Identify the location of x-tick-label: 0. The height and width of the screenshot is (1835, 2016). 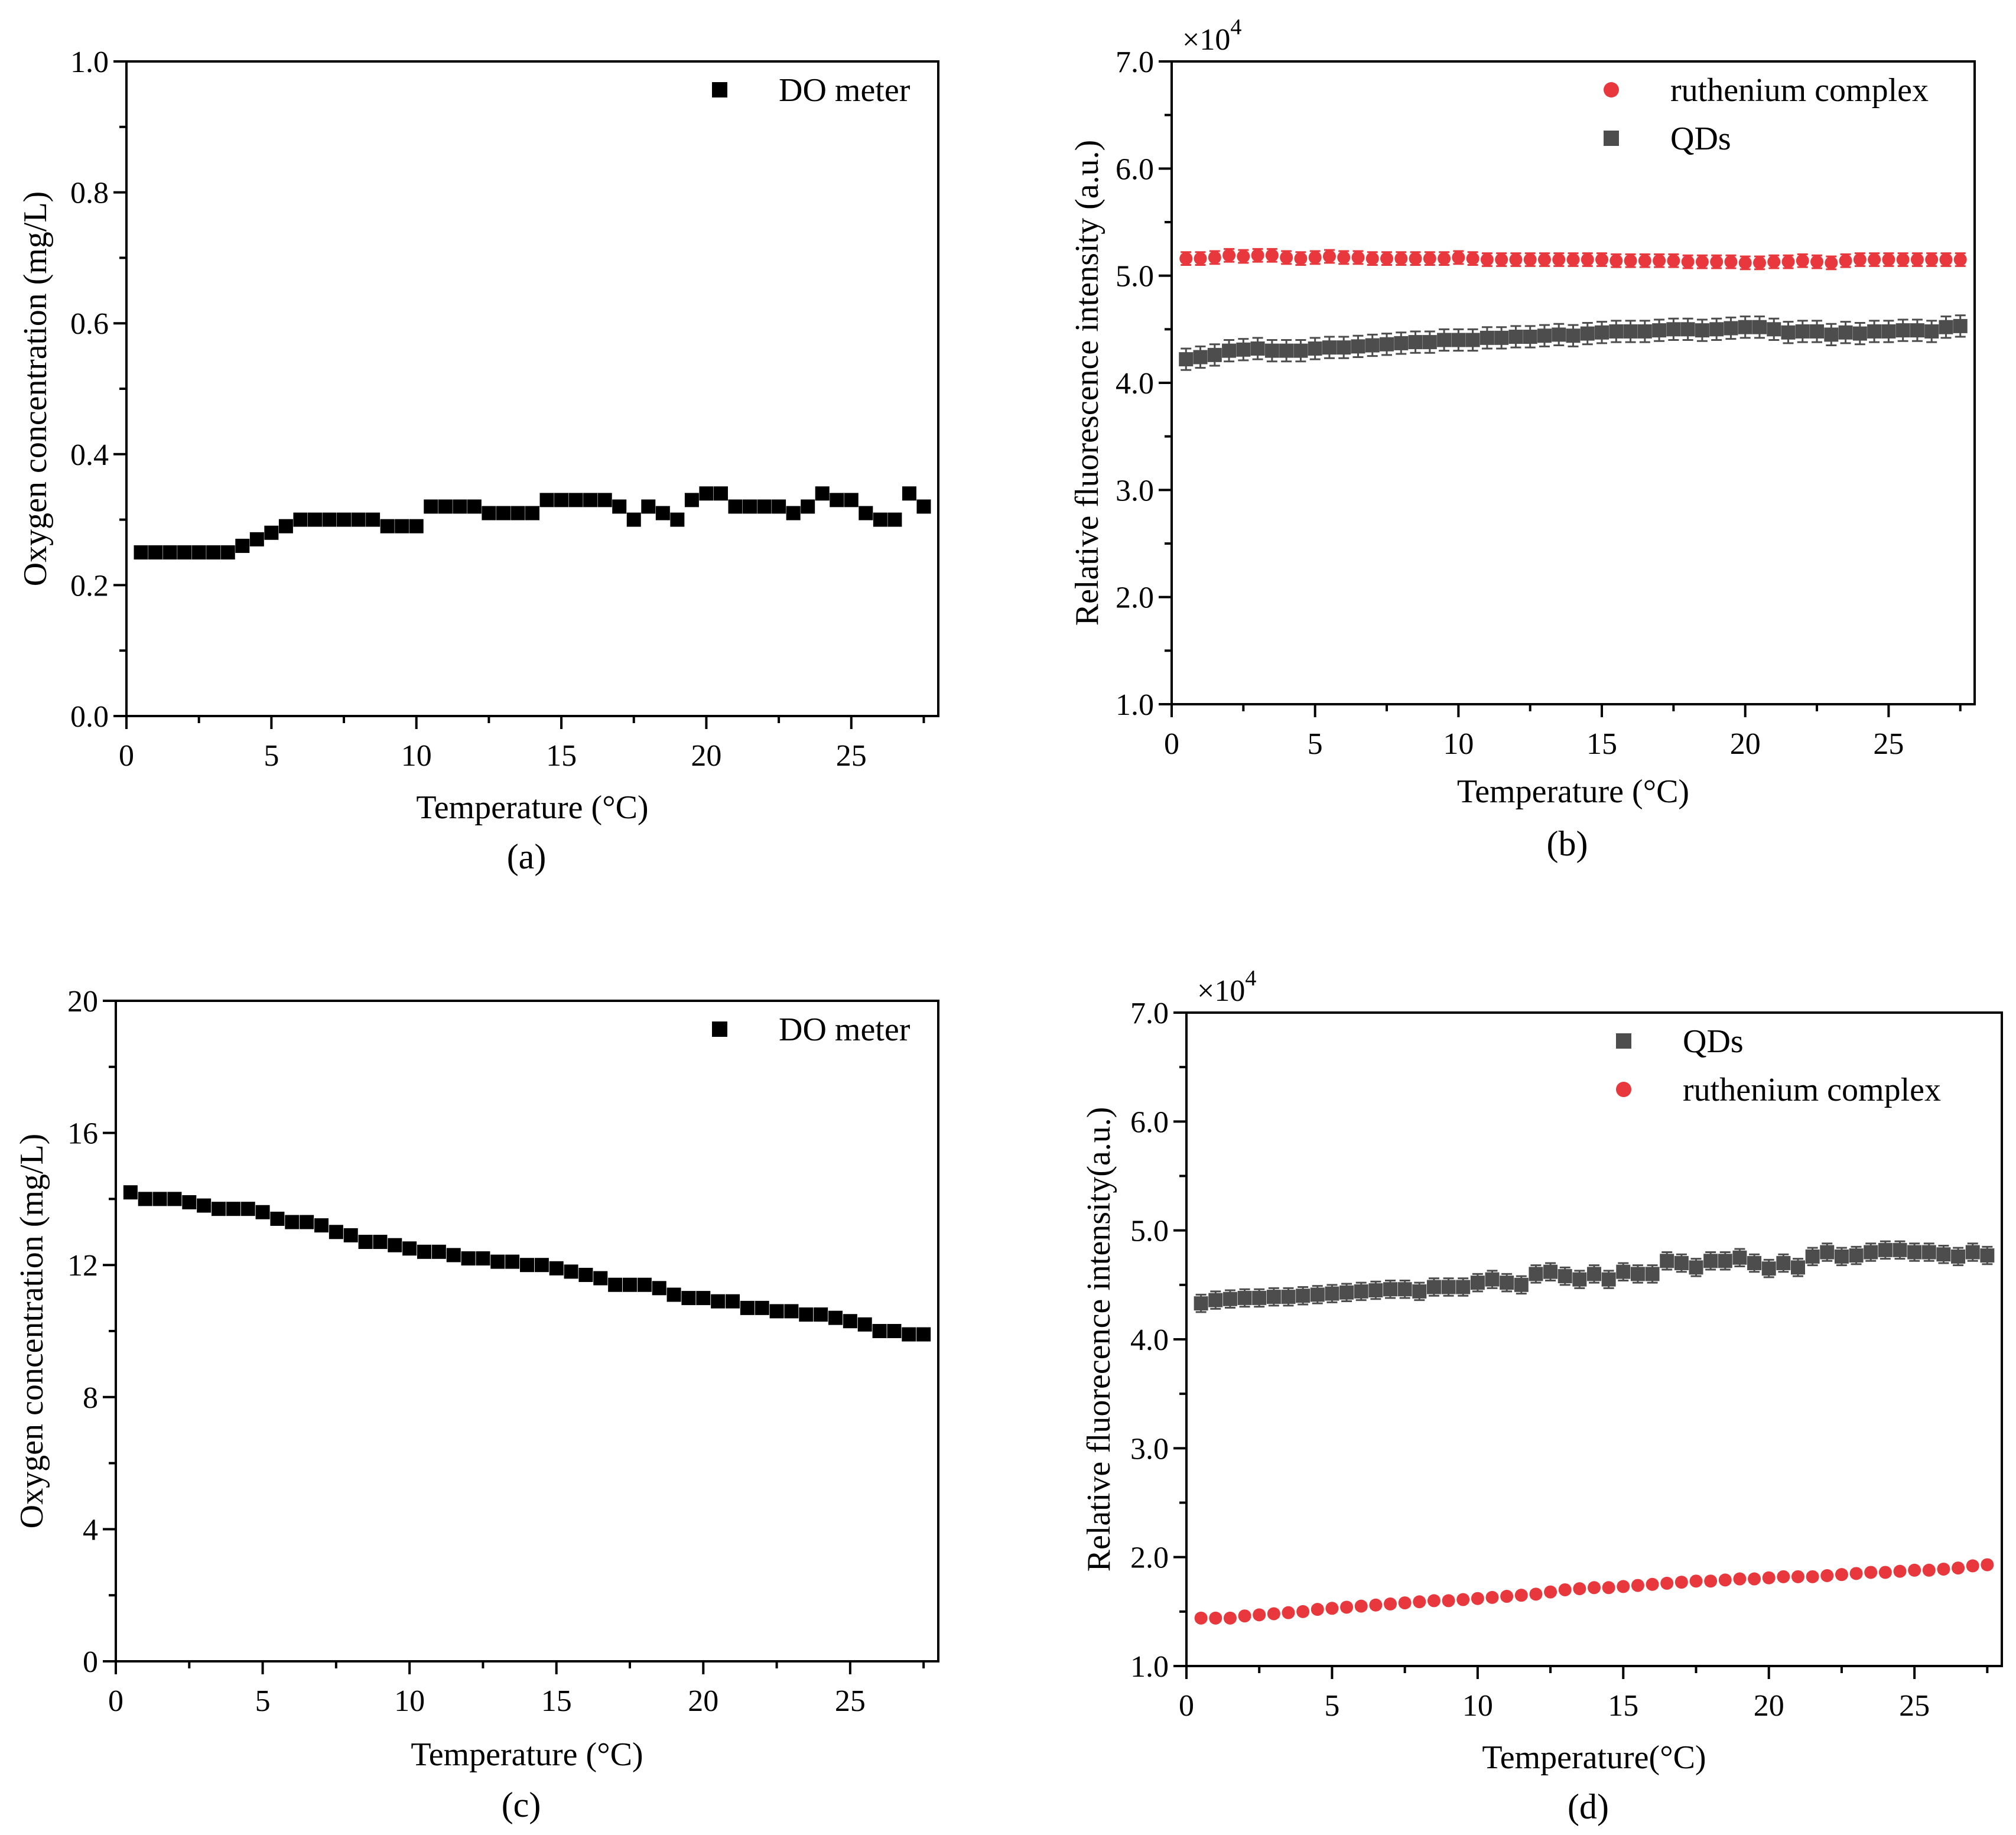
(115, 1701).